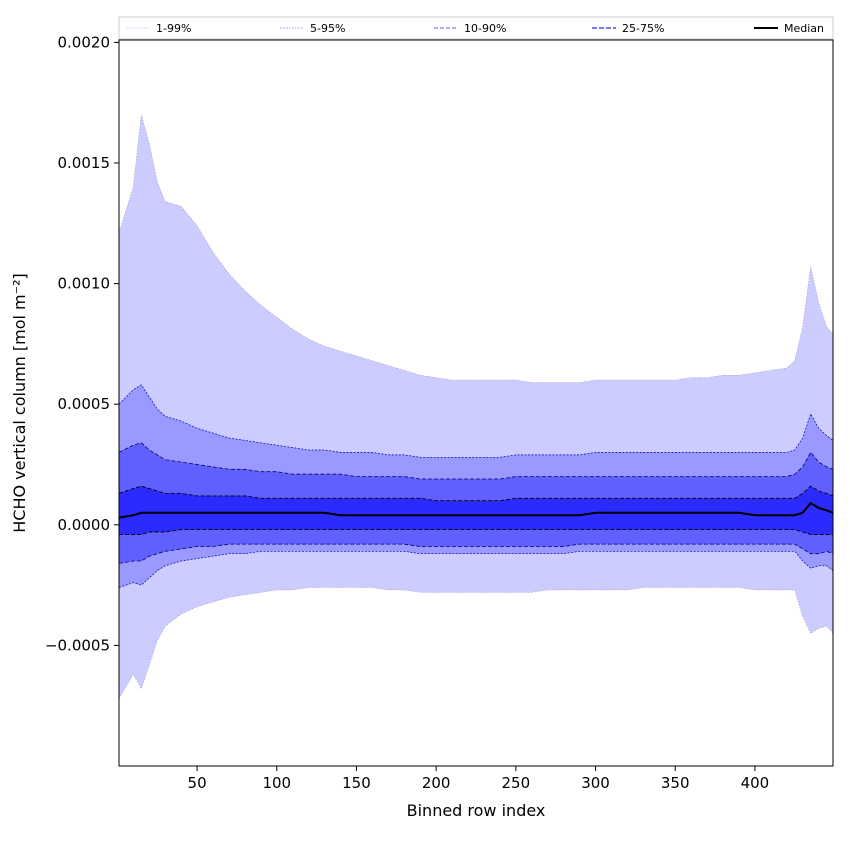 The width and height of the screenshot is (850, 850). I want to click on y-tick-label-0.0005: 0.0005, so click(84, 404).